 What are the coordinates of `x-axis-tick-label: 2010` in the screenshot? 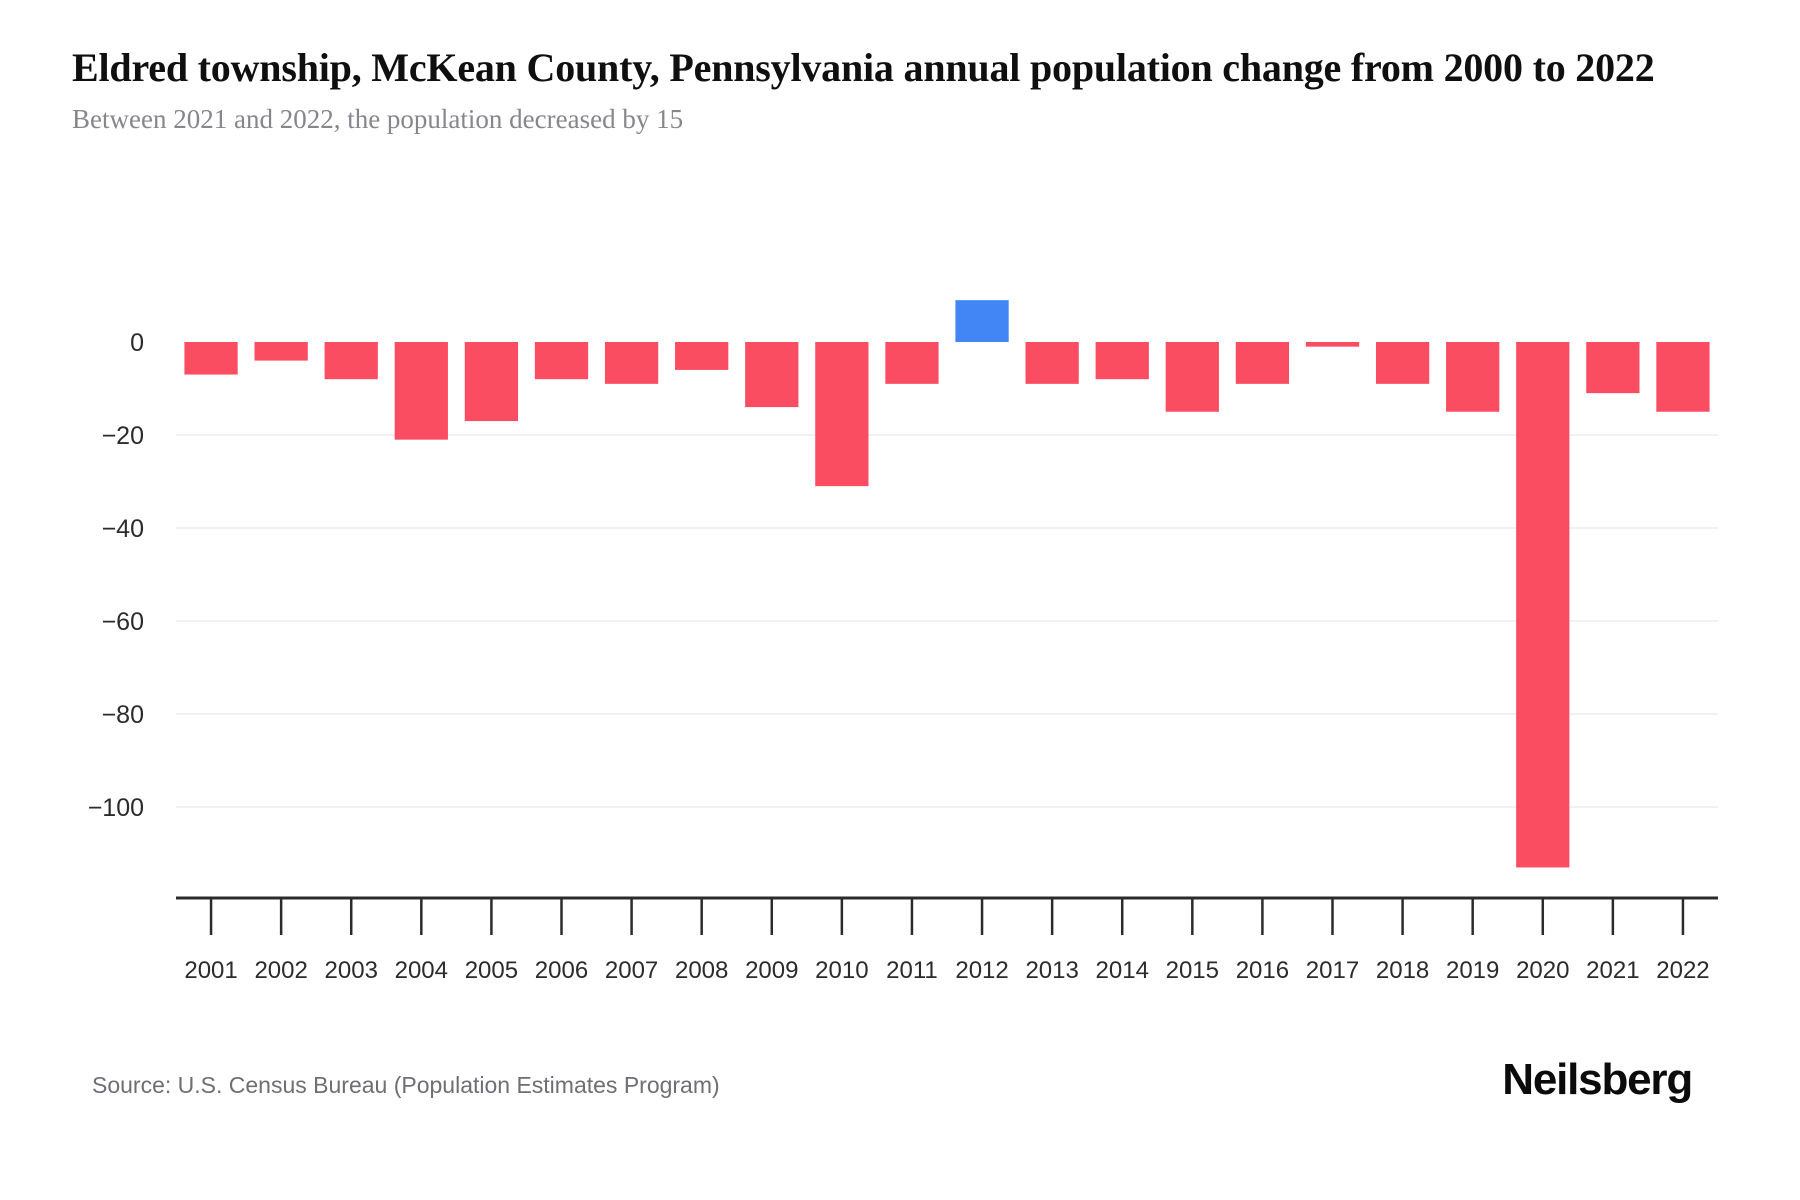 It's located at (841, 970).